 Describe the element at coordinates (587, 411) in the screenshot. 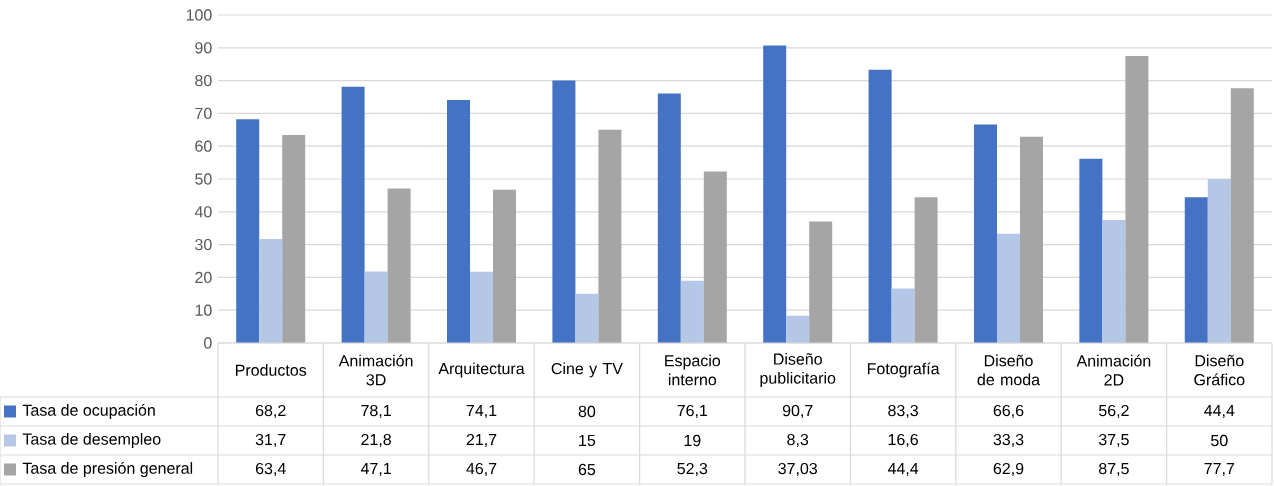

I see `data-label: 80` at that location.